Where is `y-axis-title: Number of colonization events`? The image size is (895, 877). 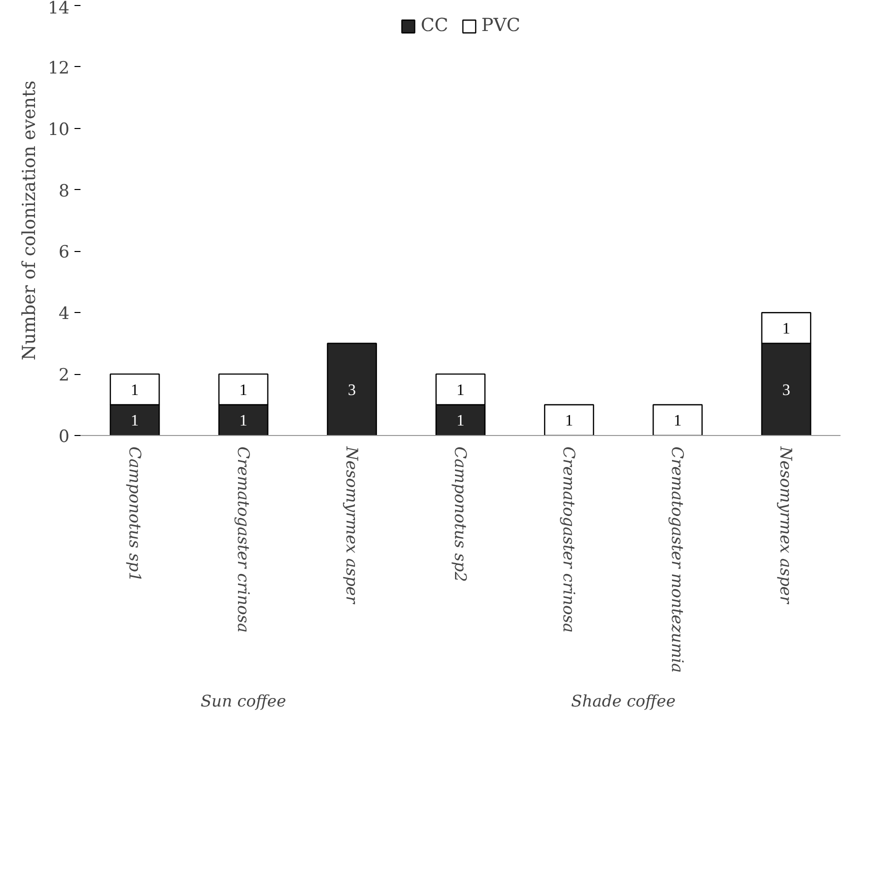 y-axis-title: Number of colonization events is located at coordinates (29, 220).